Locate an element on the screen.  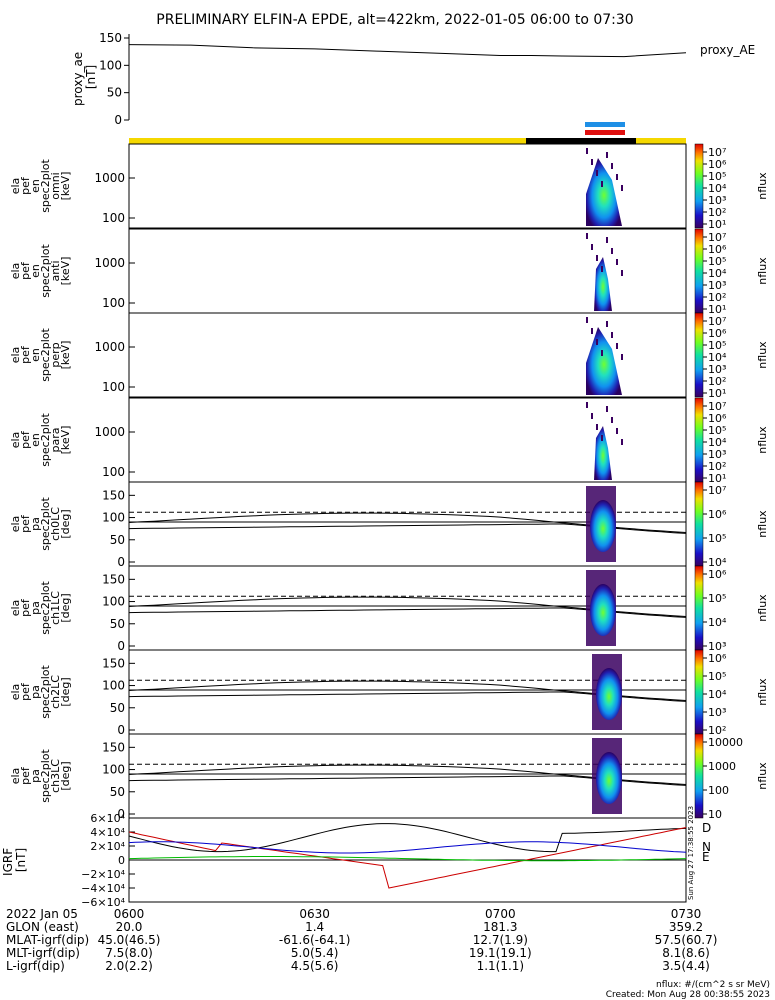
panel-ylabel: elapefenspec2plotperp[keV] is located at coordinates (40, 355).